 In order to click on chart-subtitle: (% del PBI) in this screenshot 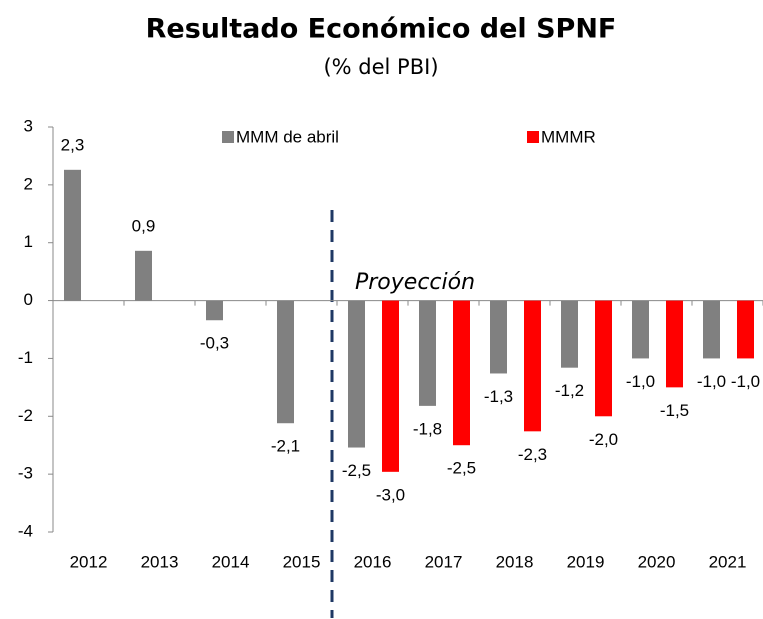, I will do `click(380, 67)`.